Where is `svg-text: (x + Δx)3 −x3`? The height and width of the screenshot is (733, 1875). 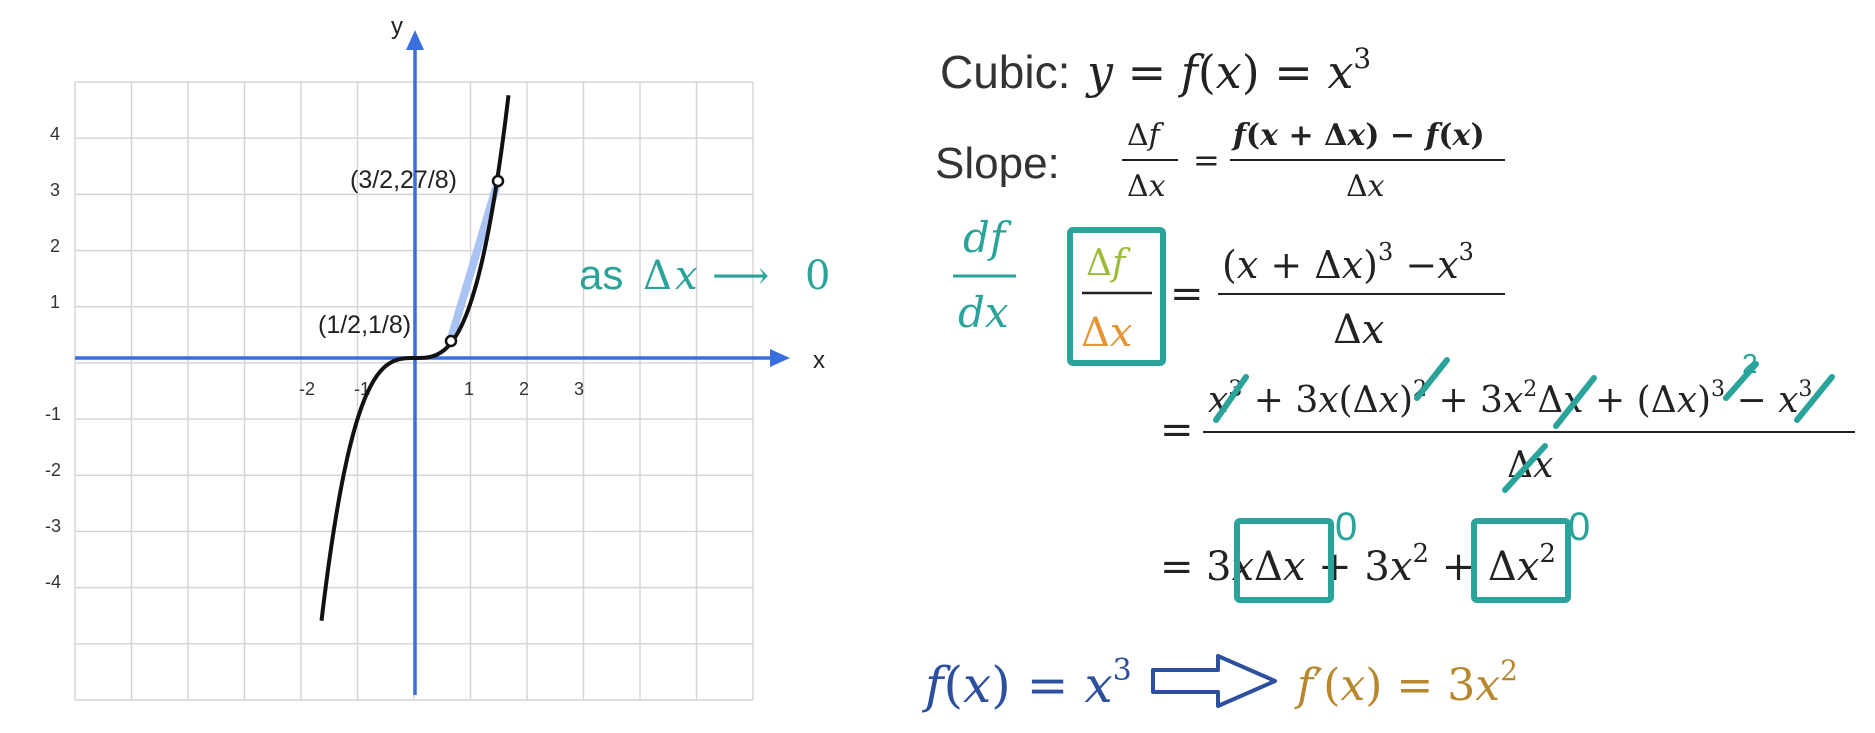 svg-text: (x + Δx)3 −x3 is located at coordinates (1348, 262).